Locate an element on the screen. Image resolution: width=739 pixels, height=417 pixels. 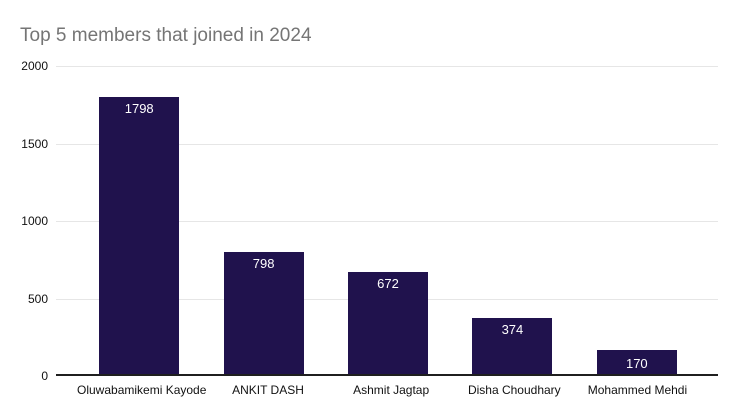
chart-title: Top 5 members that joined in 2024 is located at coordinates (166, 35).